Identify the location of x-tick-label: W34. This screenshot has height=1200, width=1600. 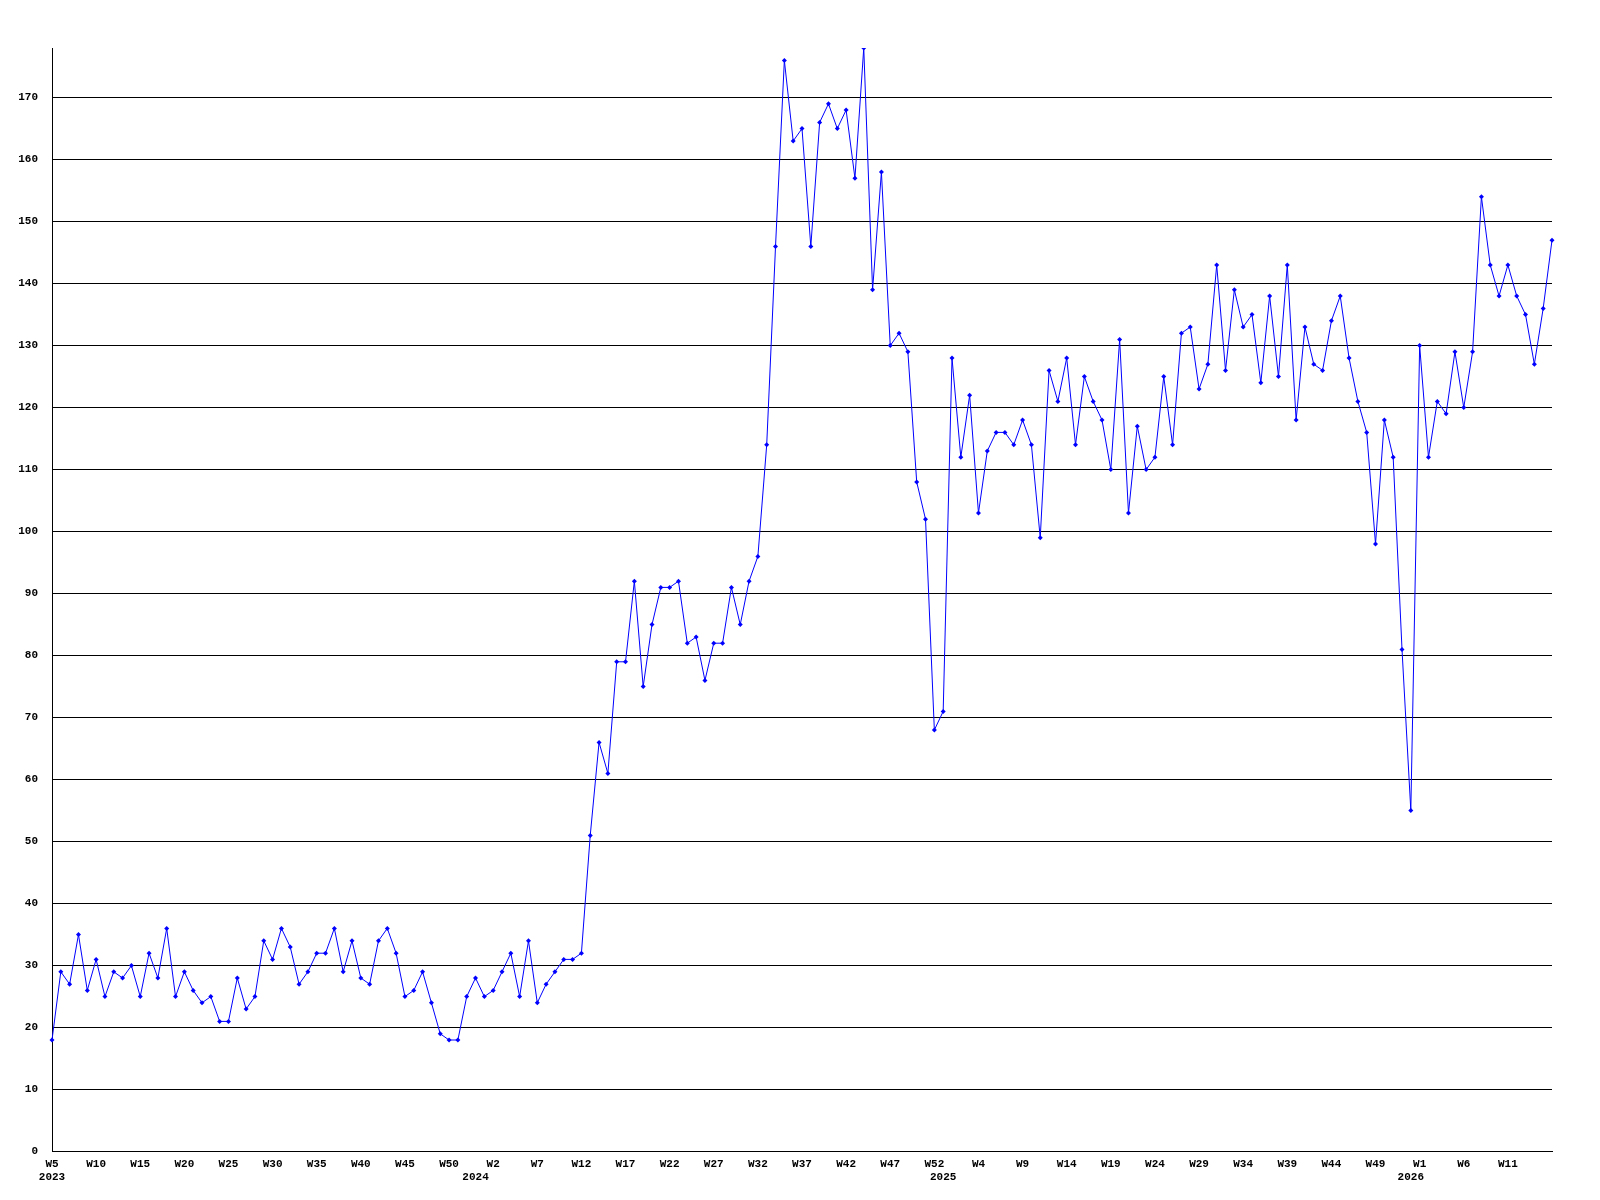
(1243, 1163).